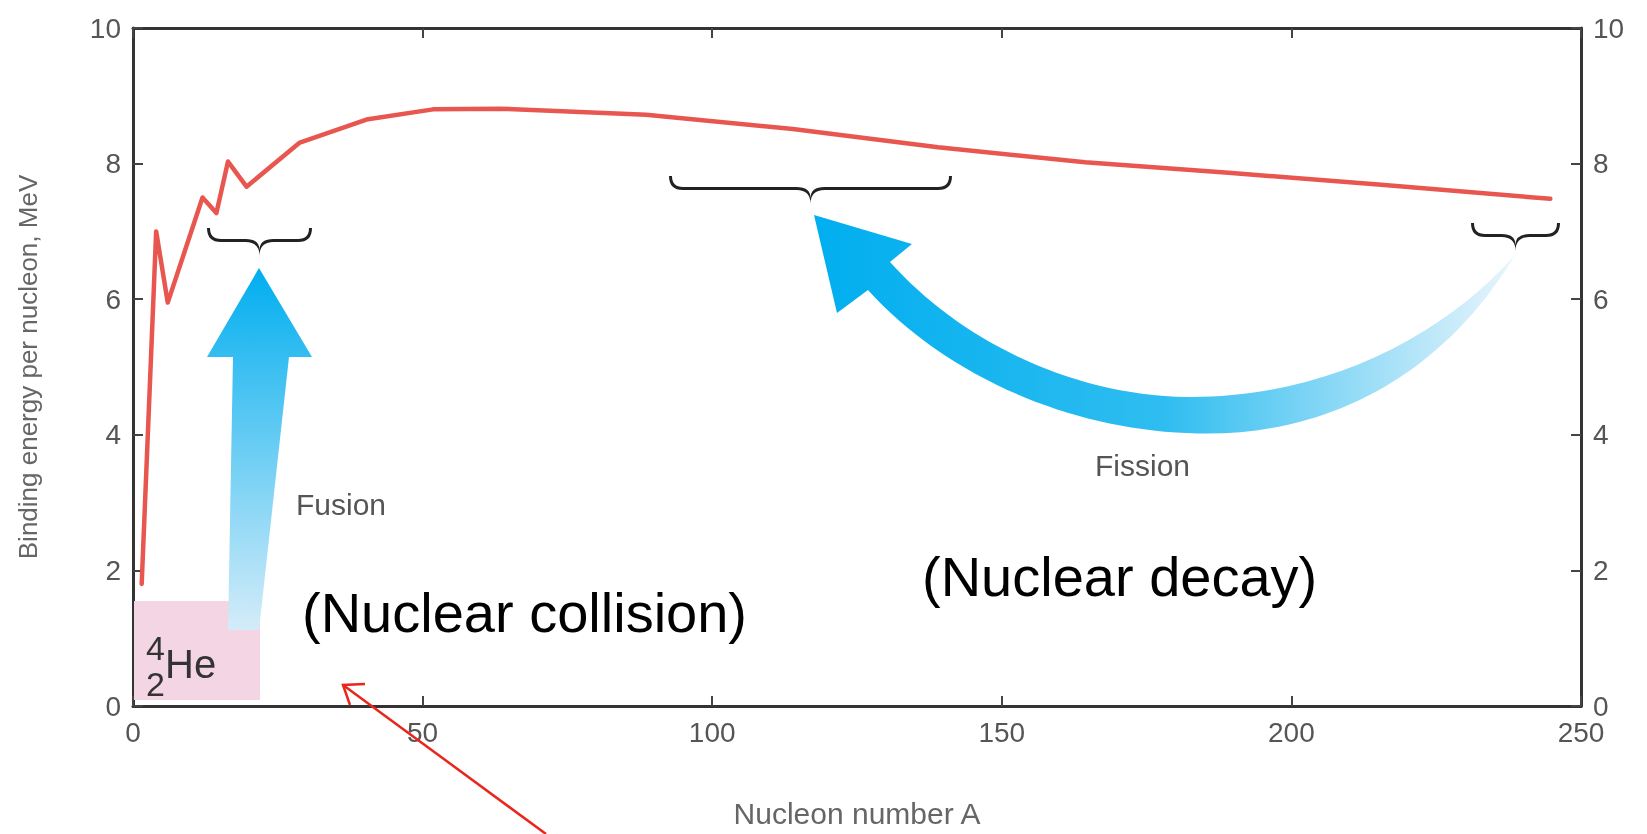 This screenshot has height=834, width=1647. What do you see at coordinates (341, 504) in the screenshot?
I see `annotation: Fusion` at bounding box center [341, 504].